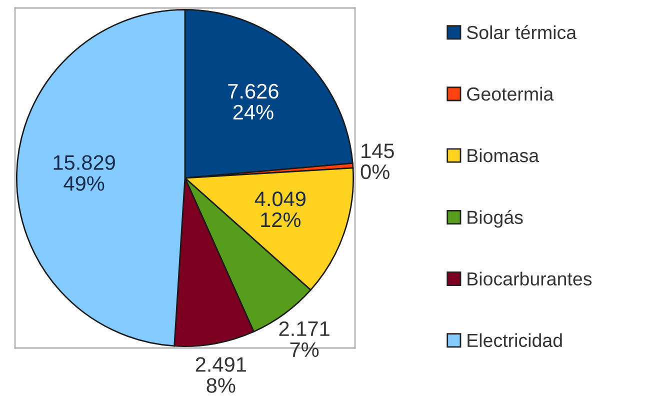 The image size is (665, 418). What do you see at coordinates (521, 32) in the screenshot?
I see `legend-label: Solar térmica` at bounding box center [521, 32].